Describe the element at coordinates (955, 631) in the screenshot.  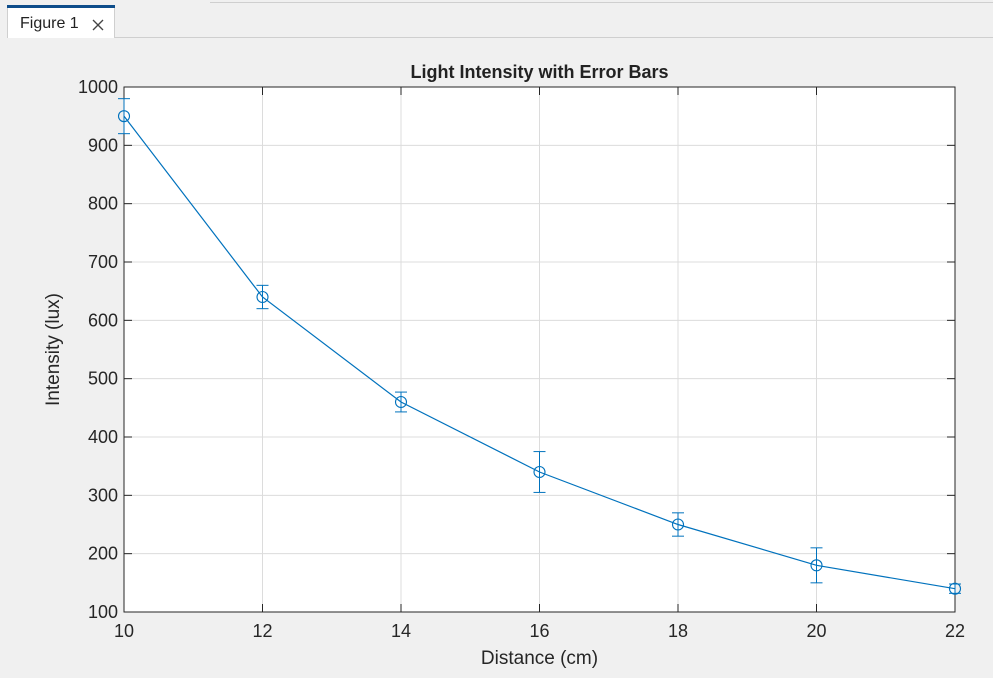
I see `x-tick-label: 22` at that location.